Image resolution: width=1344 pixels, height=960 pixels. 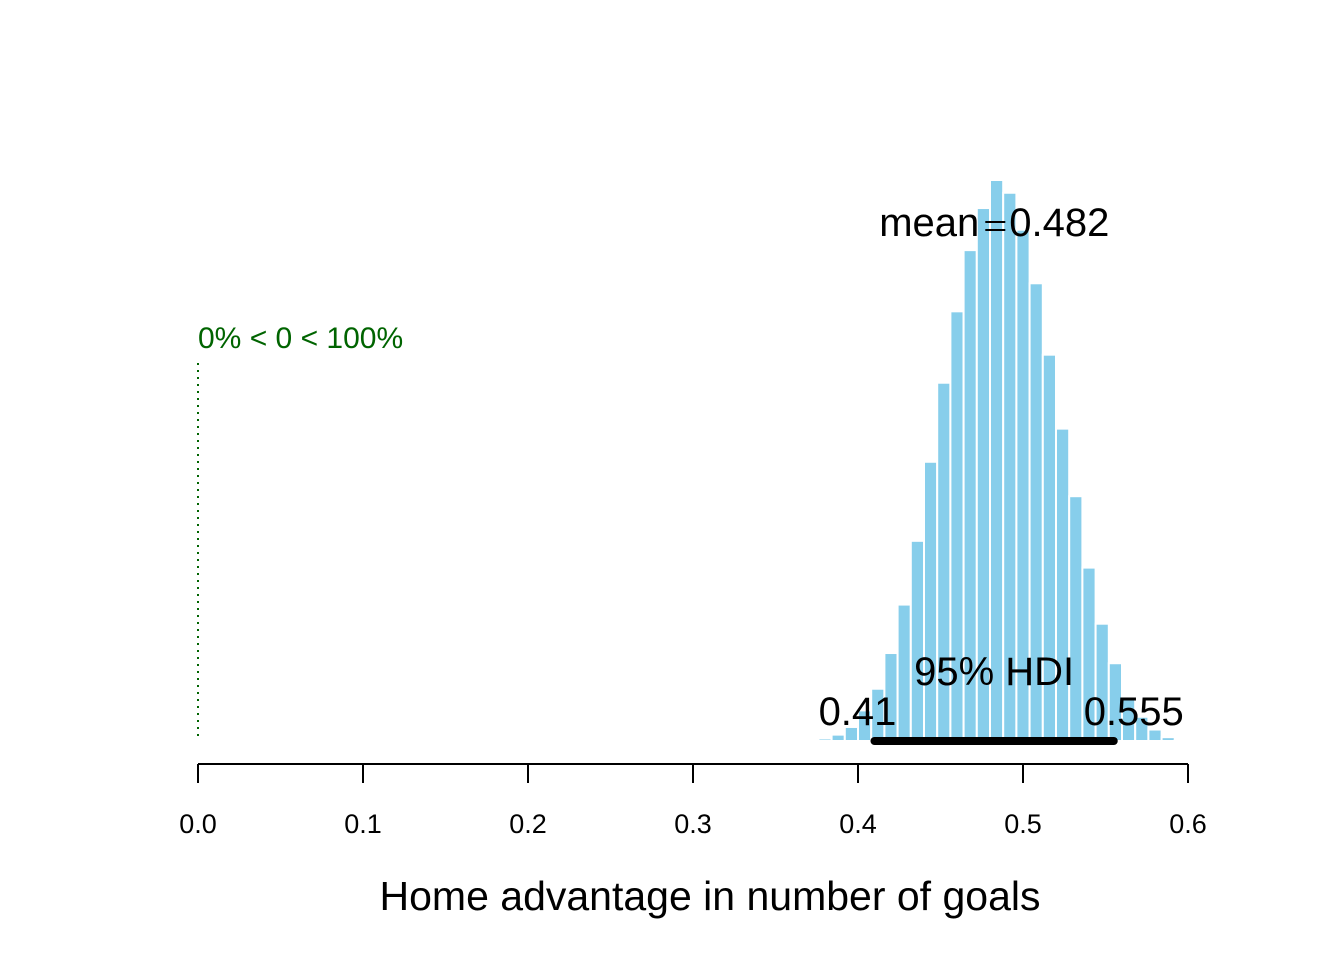 I want to click on hdi-low-label: 0.41, so click(x=858, y=712).